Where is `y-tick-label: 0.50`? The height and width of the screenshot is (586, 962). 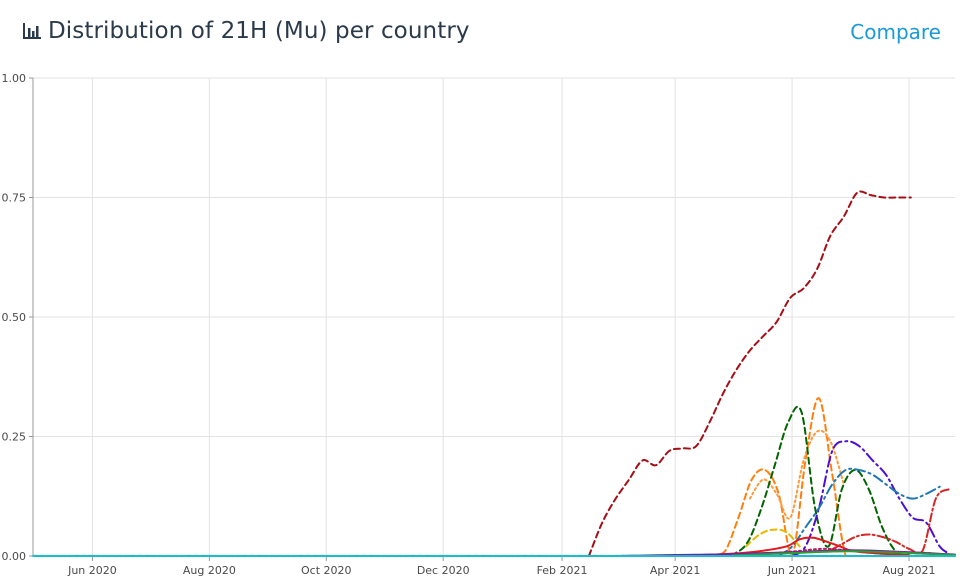
y-tick-label: 0.50 is located at coordinates (14, 317).